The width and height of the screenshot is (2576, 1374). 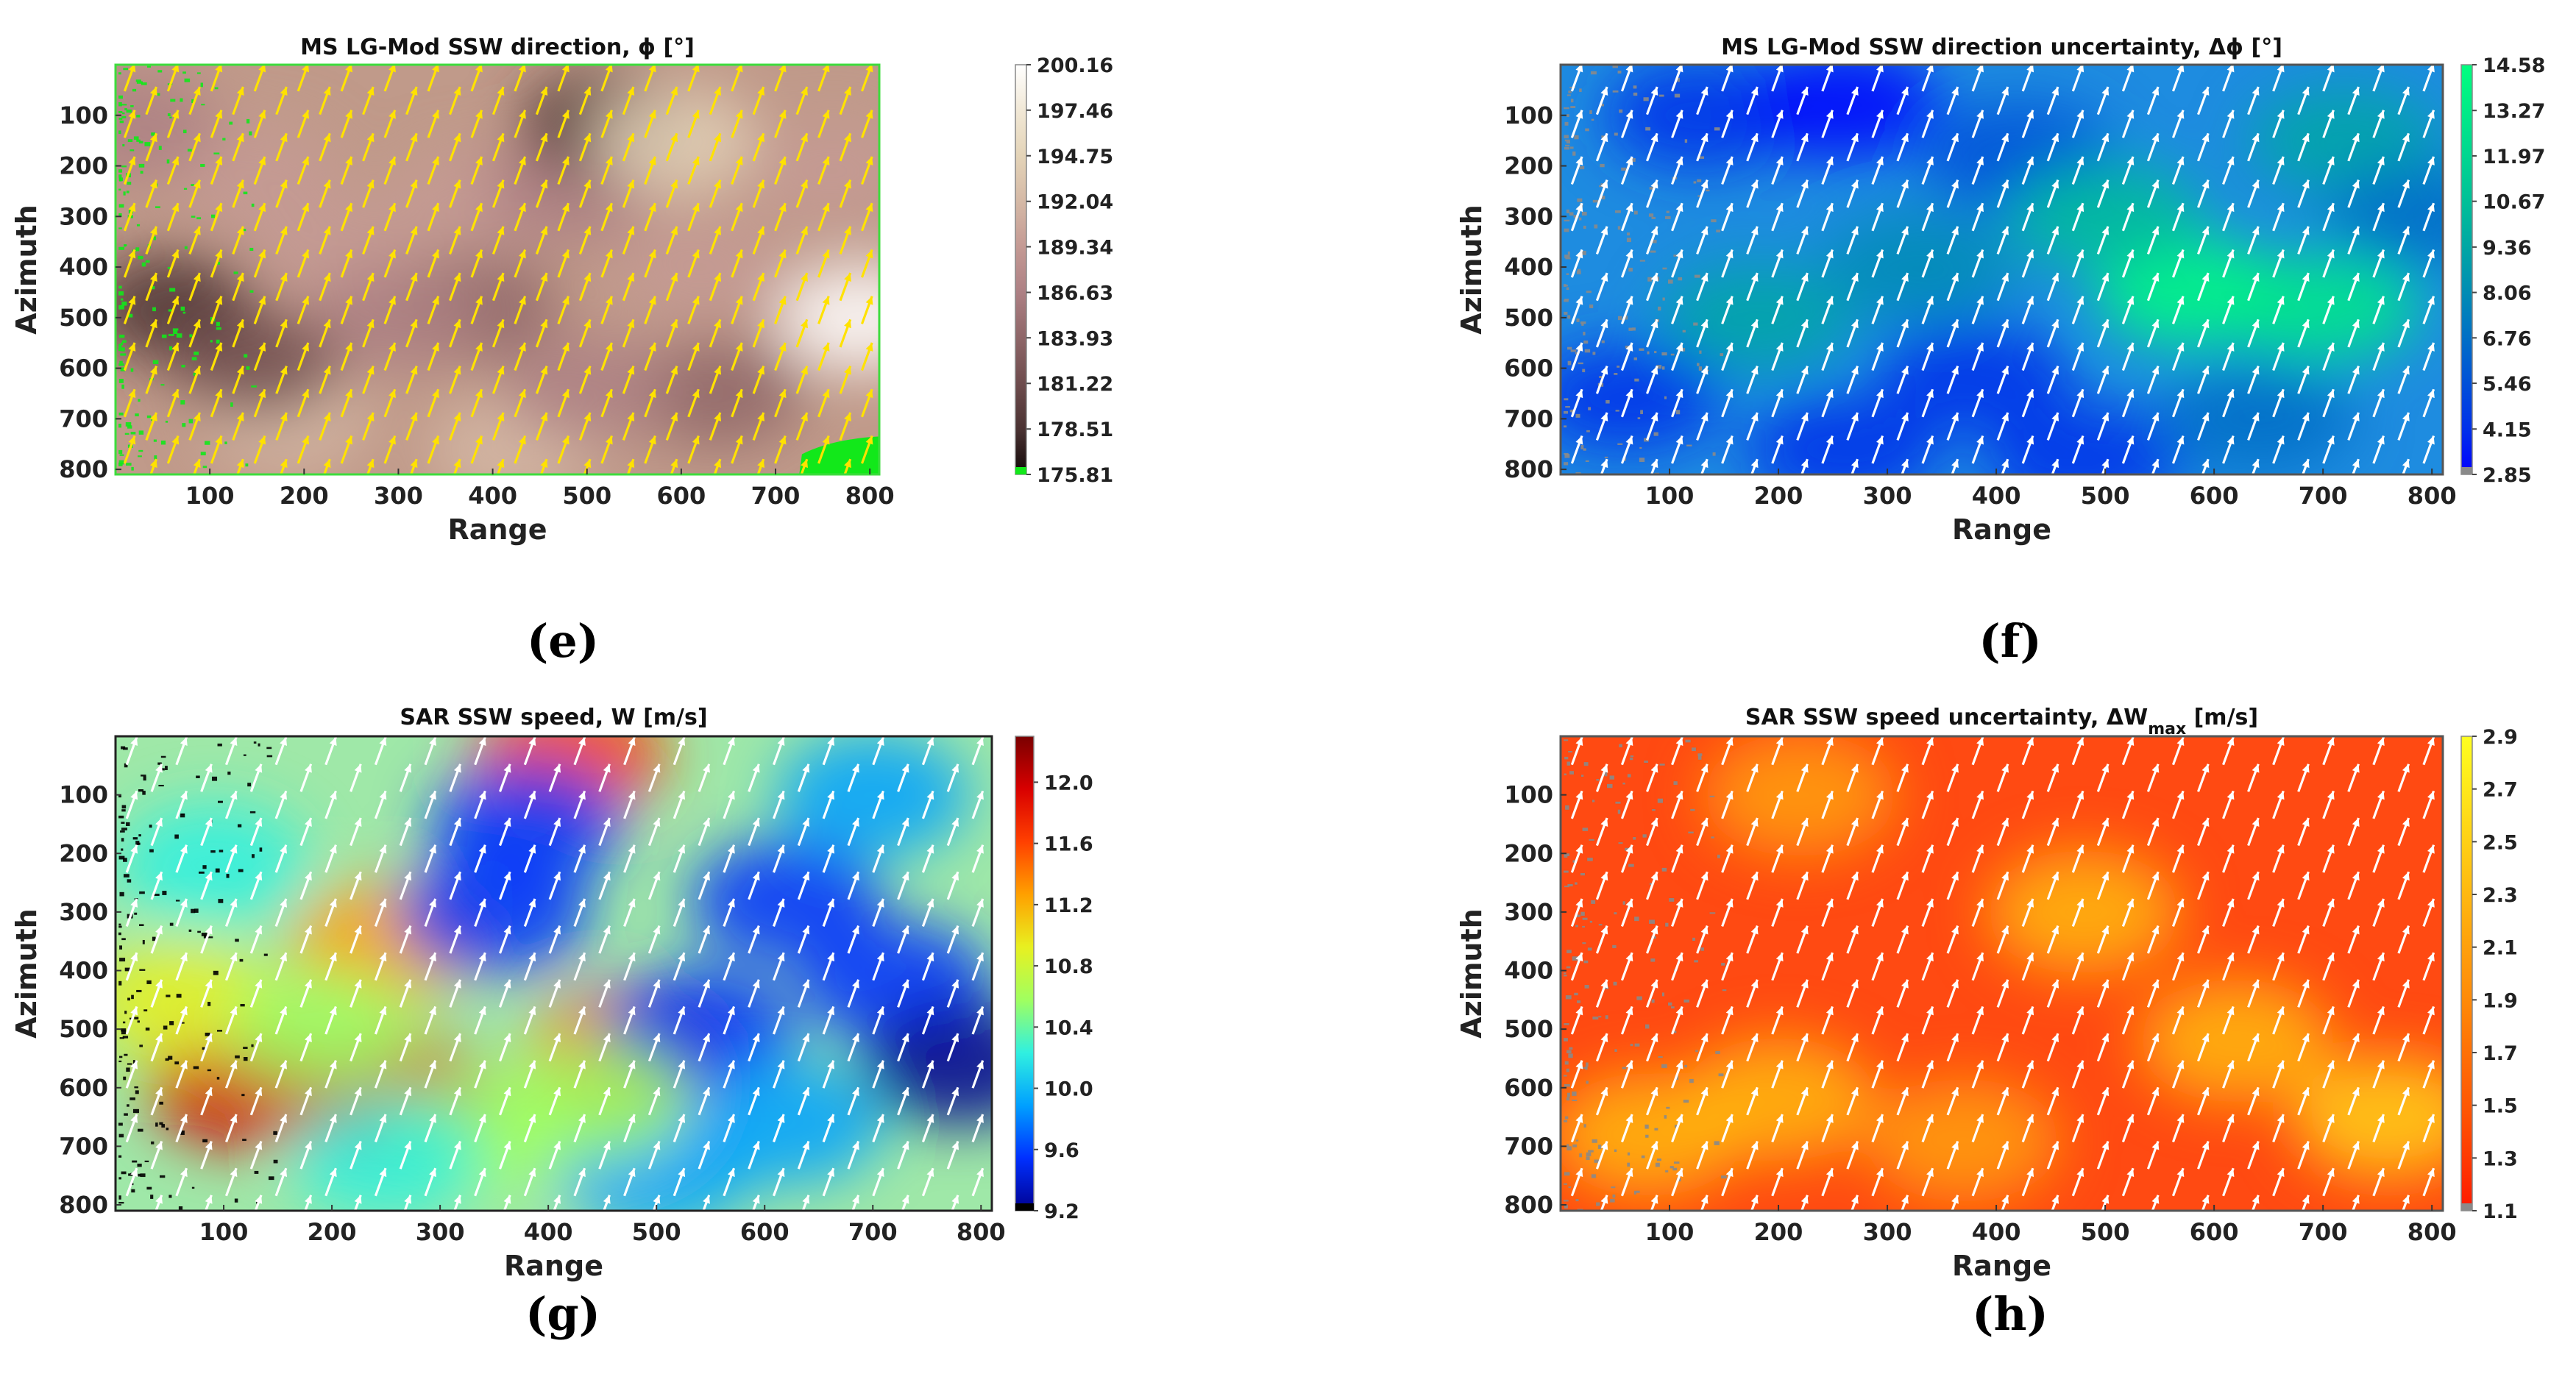 What do you see at coordinates (2514, 157) in the screenshot?
I see `colorbar-tick-label: 11.97` at bounding box center [2514, 157].